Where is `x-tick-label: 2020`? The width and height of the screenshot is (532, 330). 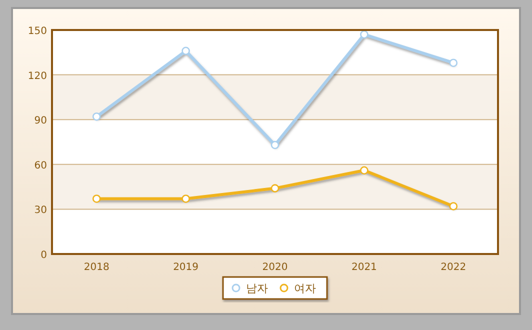 x-tick-label: 2020 is located at coordinates (275, 267).